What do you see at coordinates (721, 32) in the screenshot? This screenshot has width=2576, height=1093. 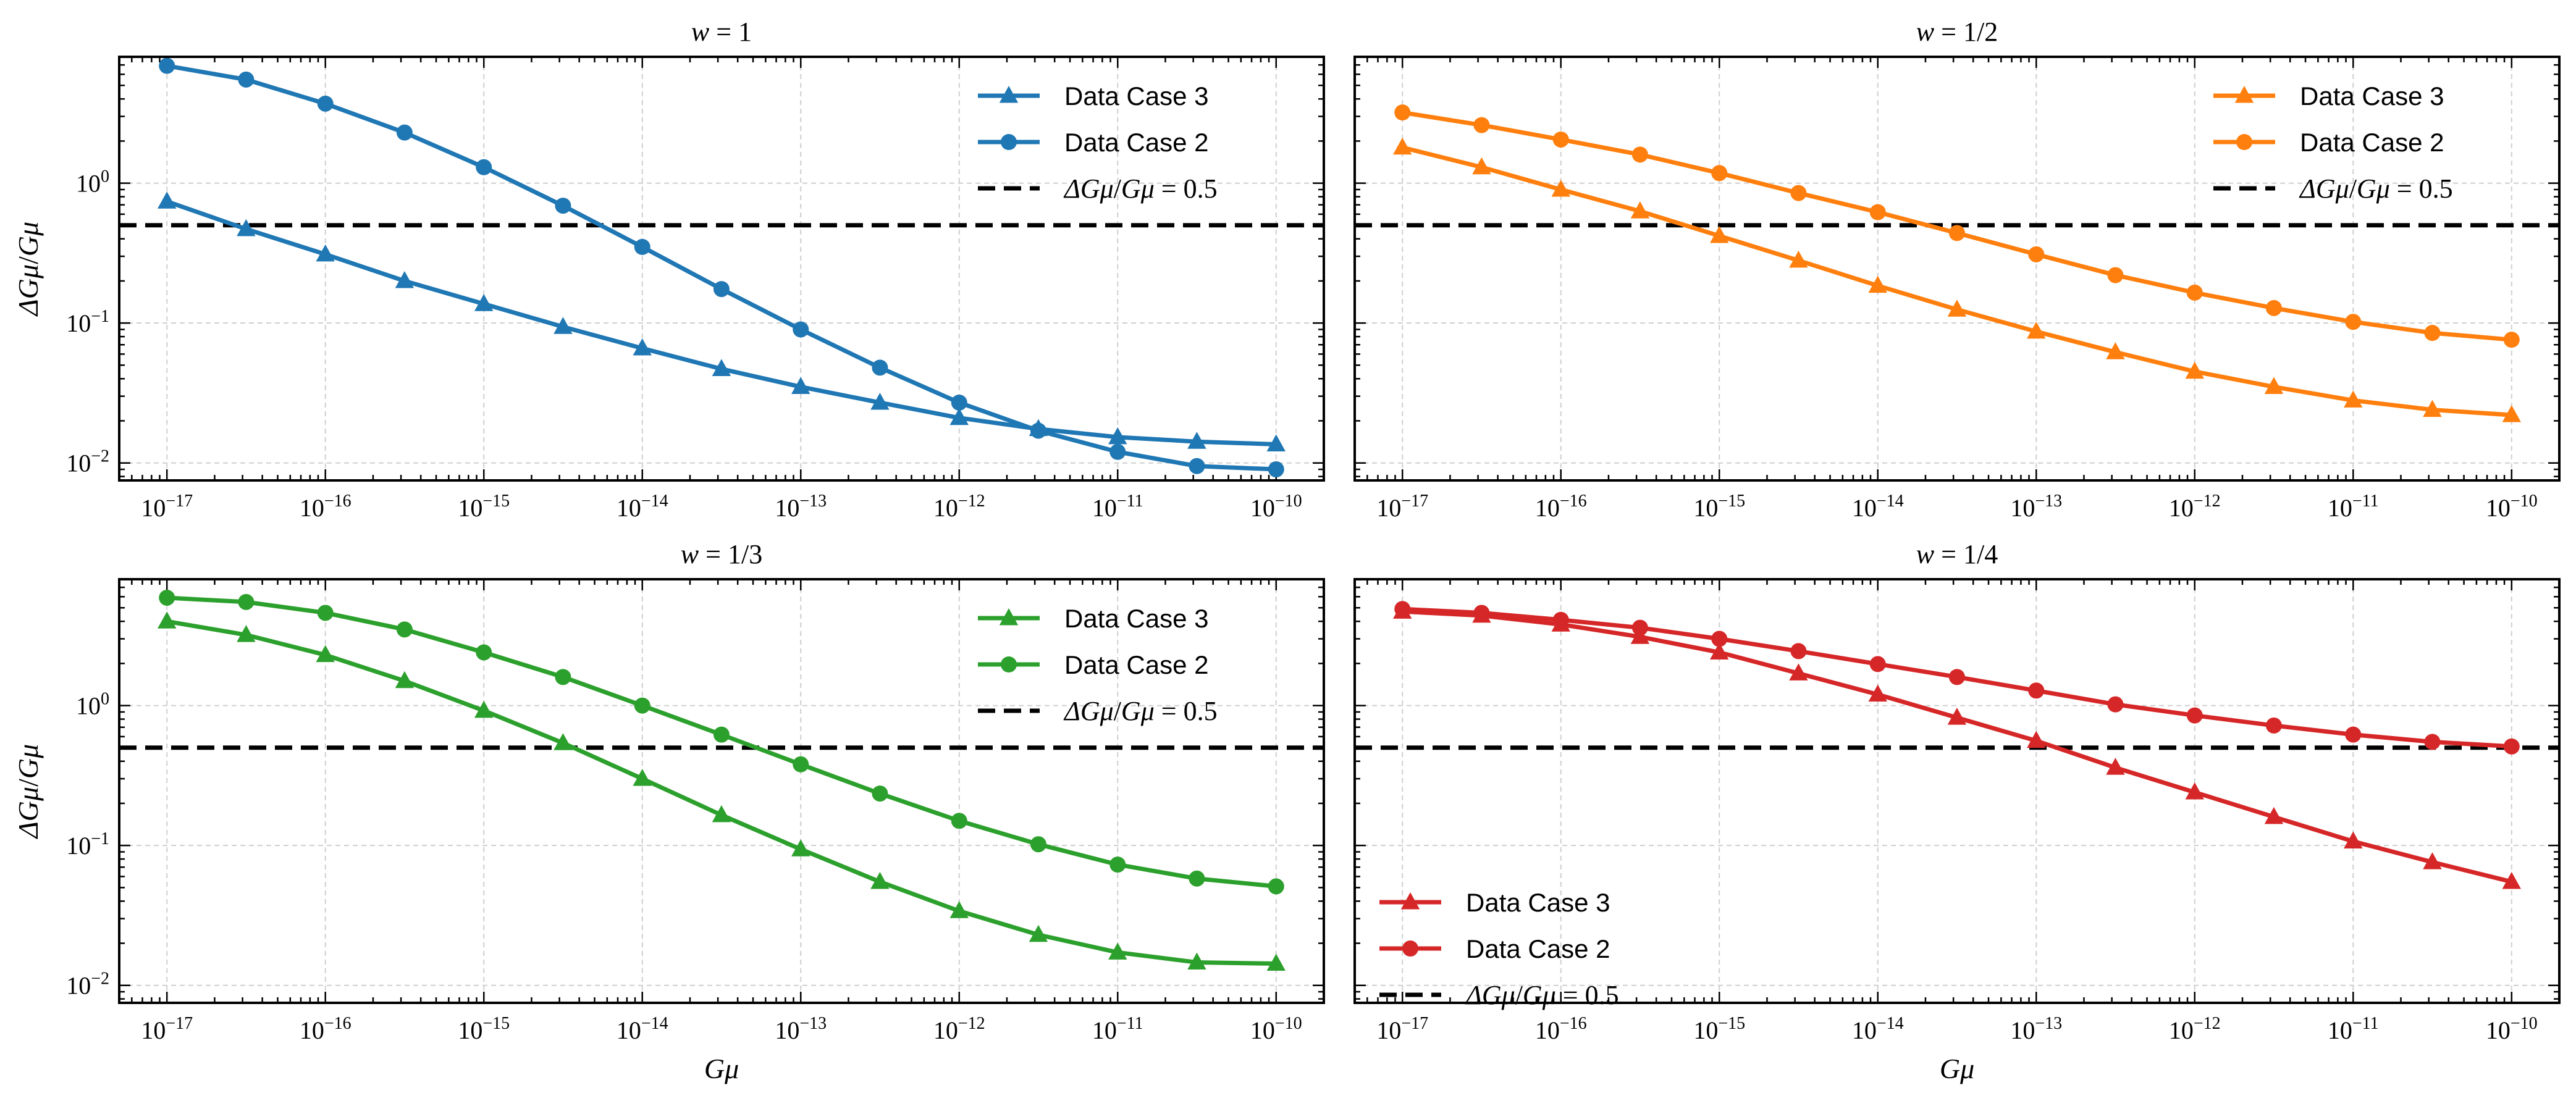 I see `subplot-title: w = 1` at bounding box center [721, 32].